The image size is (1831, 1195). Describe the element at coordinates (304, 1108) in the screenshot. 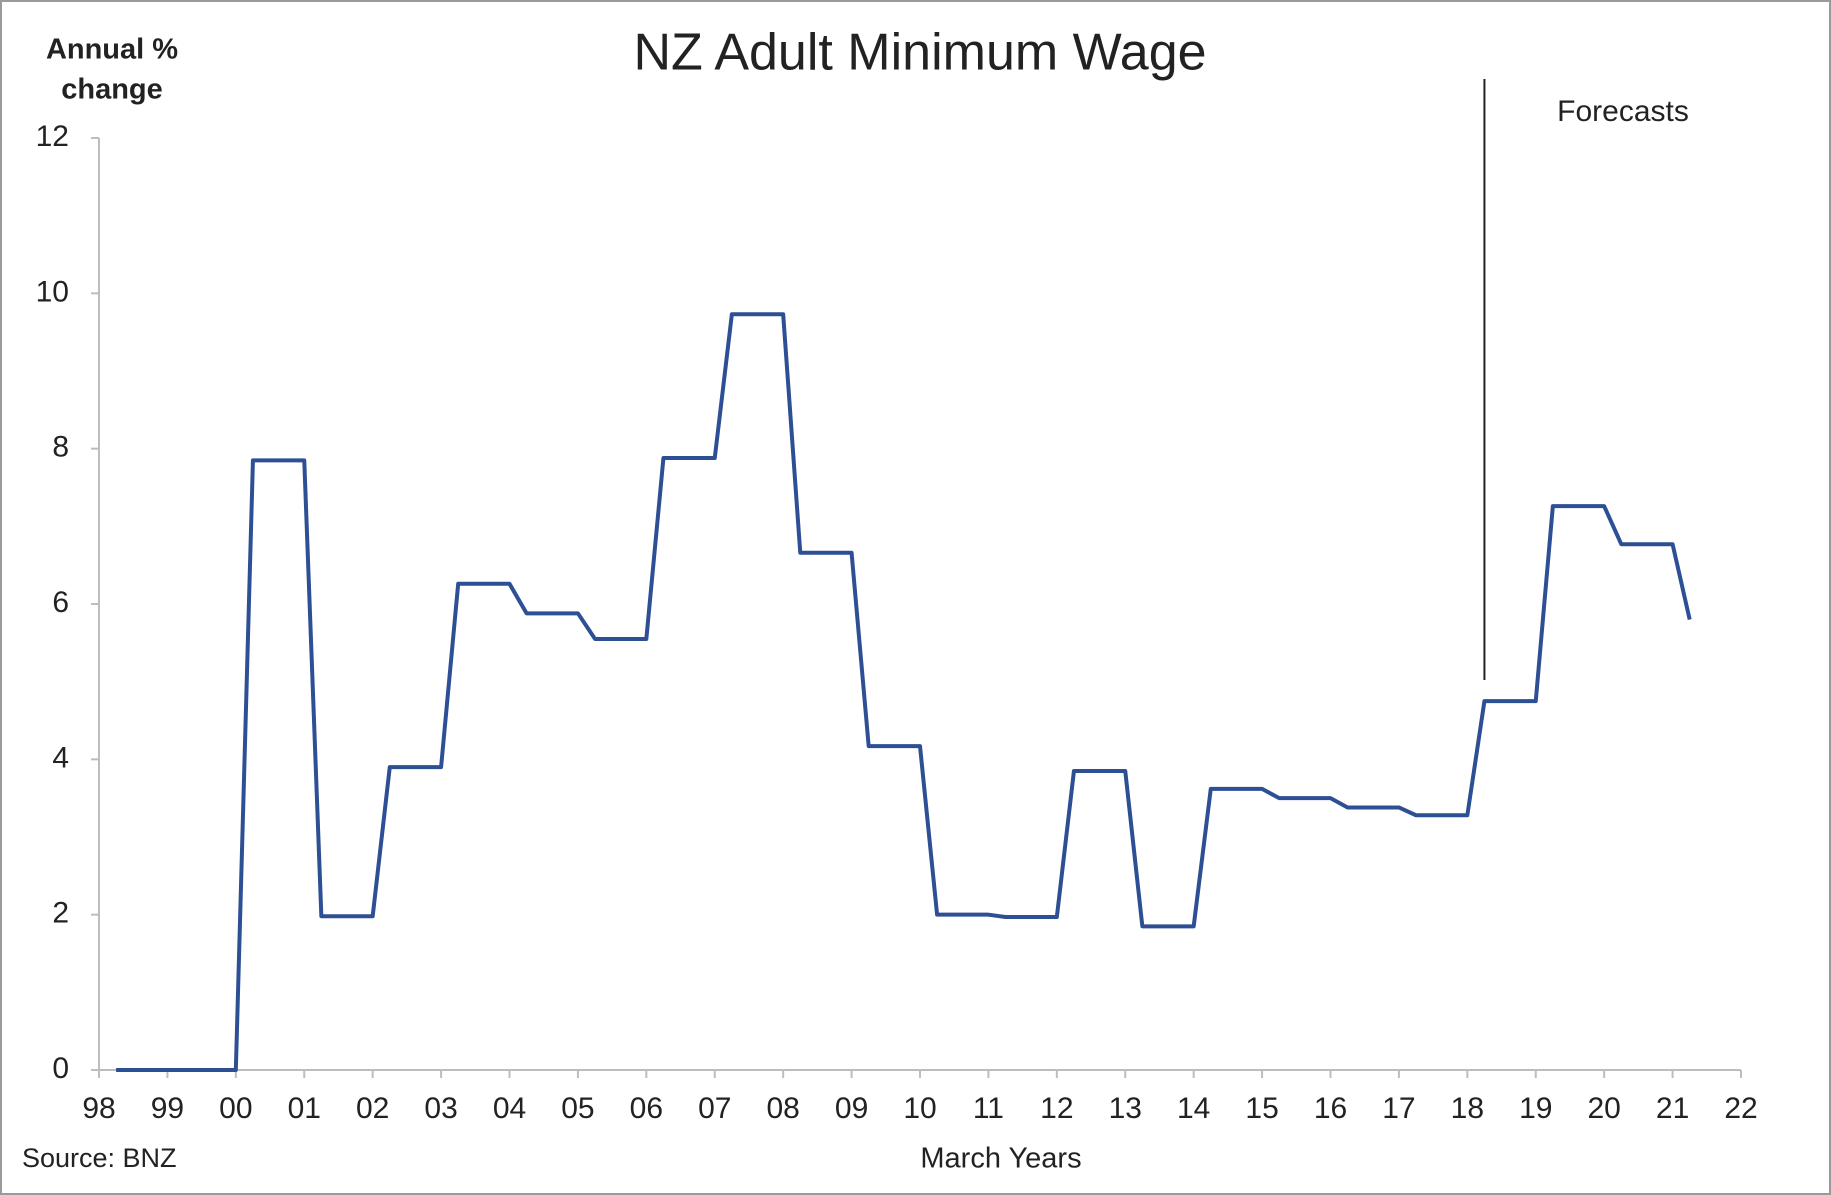

I see `x-tick-label: 01` at that location.